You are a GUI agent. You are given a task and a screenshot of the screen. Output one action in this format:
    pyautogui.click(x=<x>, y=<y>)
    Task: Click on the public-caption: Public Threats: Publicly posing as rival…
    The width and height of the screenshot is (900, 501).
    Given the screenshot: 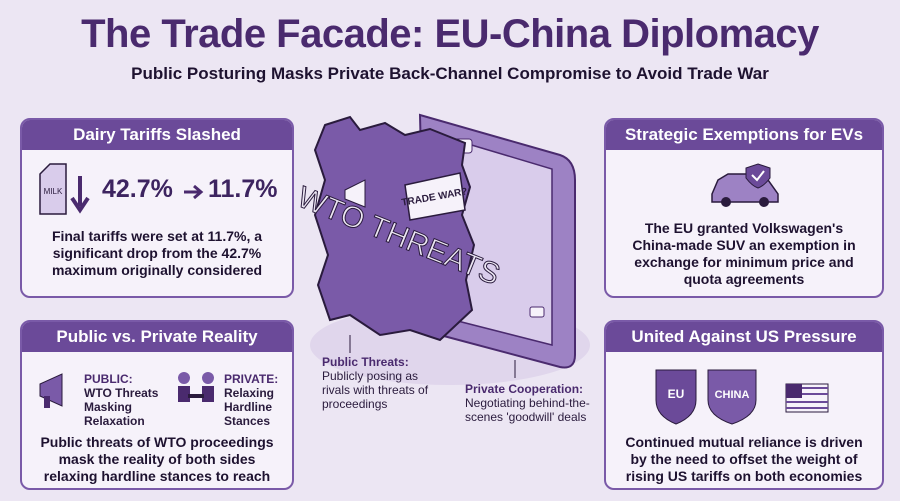 What is the action you would take?
    pyautogui.click(x=384, y=383)
    